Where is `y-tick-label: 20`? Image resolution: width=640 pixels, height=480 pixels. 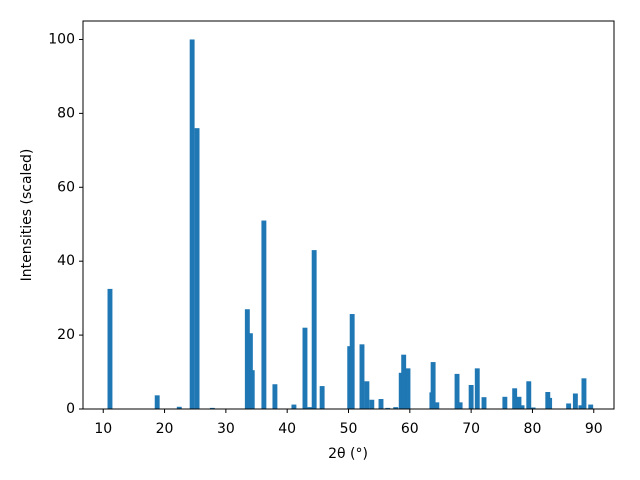 y-tick-label: 20 is located at coordinates (66, 335).